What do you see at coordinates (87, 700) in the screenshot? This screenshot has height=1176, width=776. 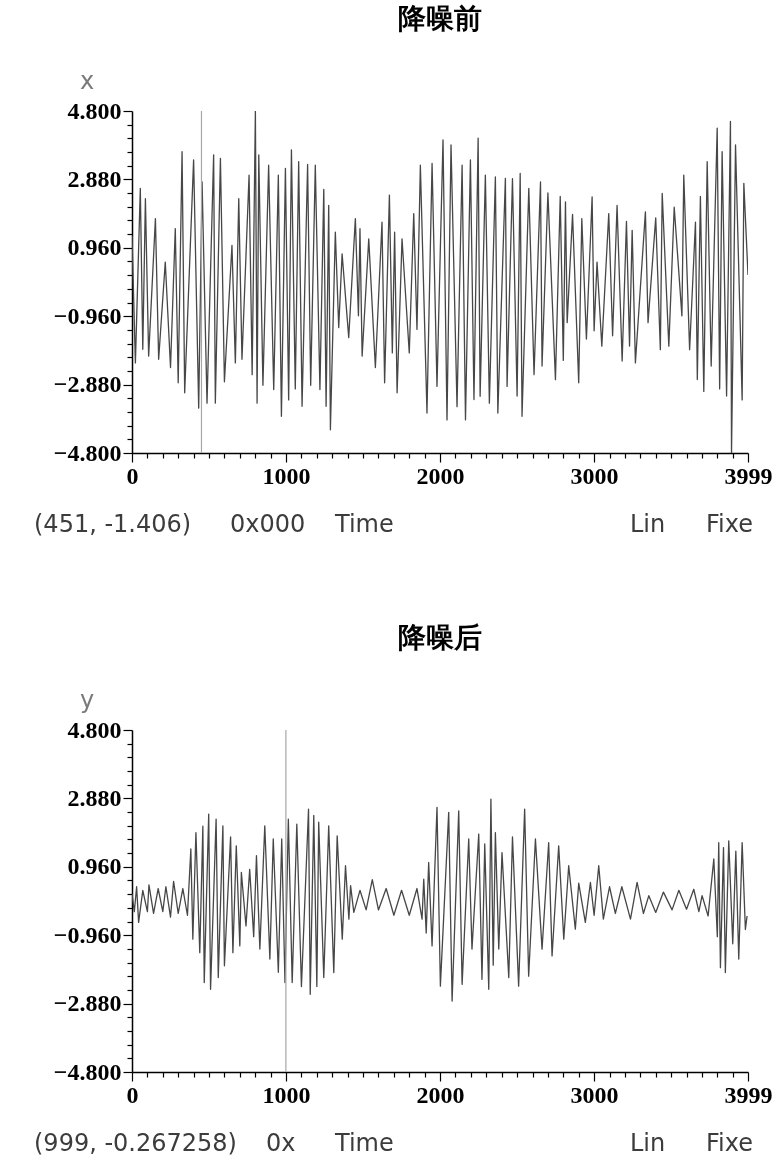 I see `text: y` at bounding box center [87, 700].